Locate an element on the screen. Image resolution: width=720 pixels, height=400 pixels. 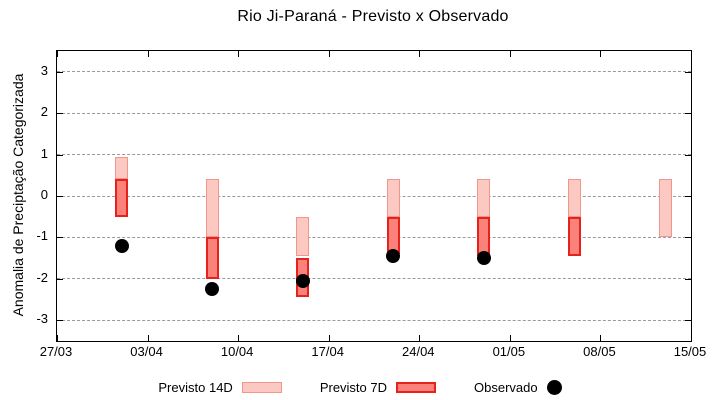
x-tick-label: 10/04 is located at coordinates (237, 351).